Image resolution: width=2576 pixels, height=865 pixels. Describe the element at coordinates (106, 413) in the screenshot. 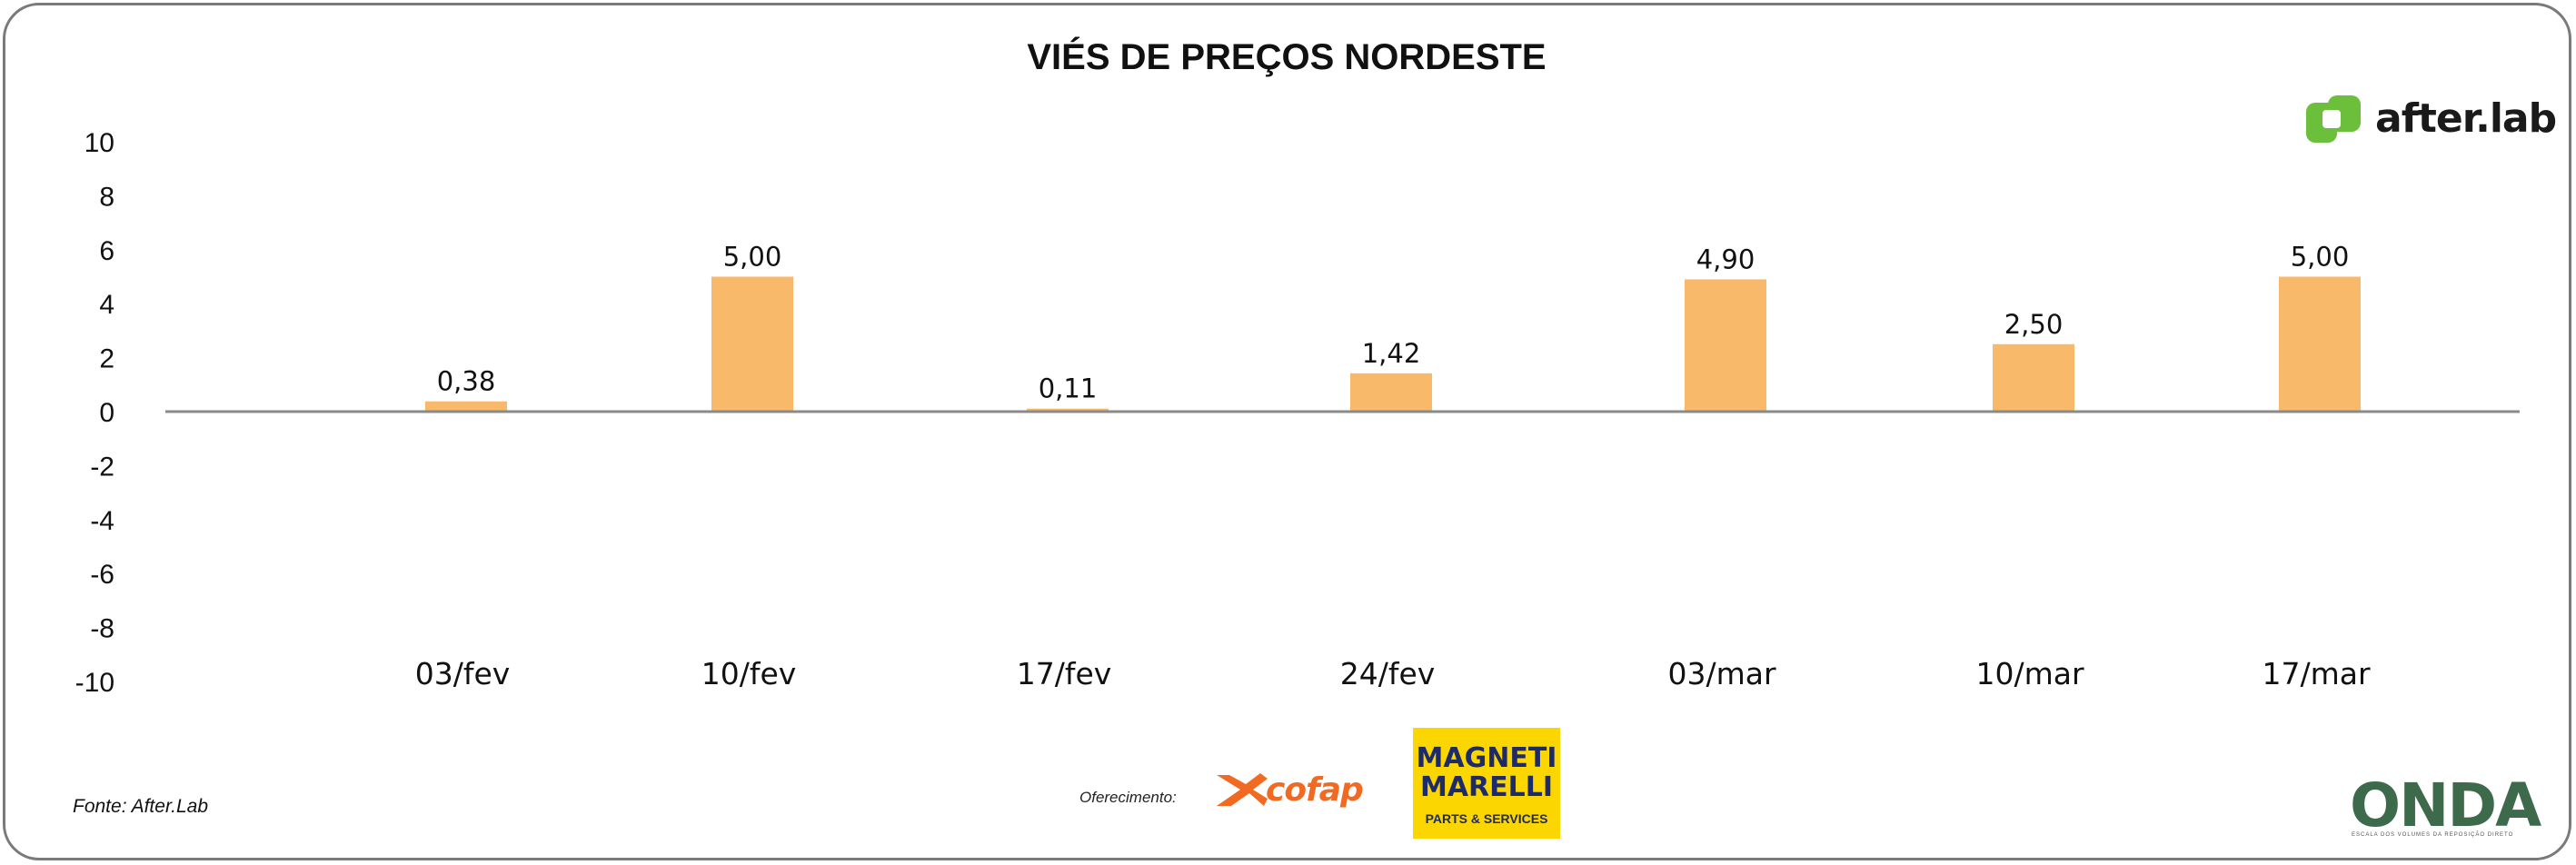

I see `y-tick-label: 0` at that location.